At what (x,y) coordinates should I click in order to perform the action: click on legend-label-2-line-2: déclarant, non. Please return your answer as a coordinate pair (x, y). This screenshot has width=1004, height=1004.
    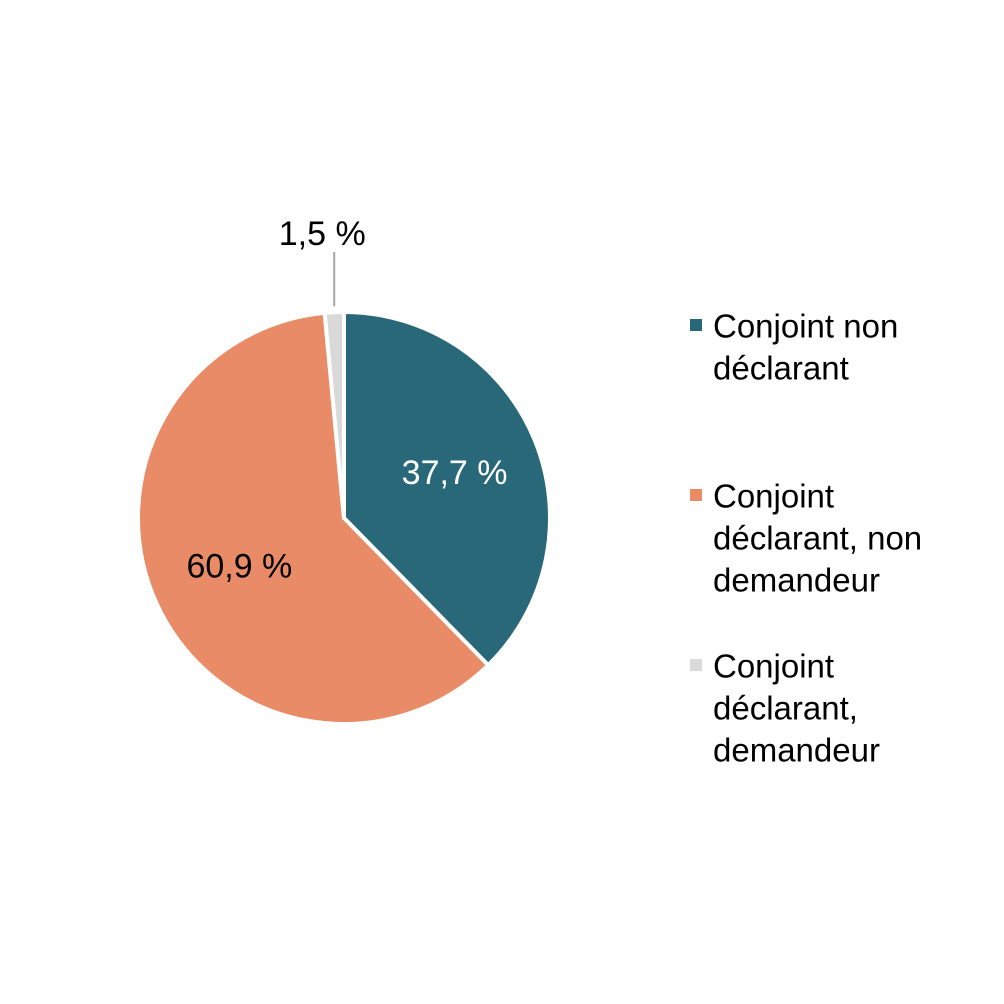
    Looking at the image, I should click on (817, 538).